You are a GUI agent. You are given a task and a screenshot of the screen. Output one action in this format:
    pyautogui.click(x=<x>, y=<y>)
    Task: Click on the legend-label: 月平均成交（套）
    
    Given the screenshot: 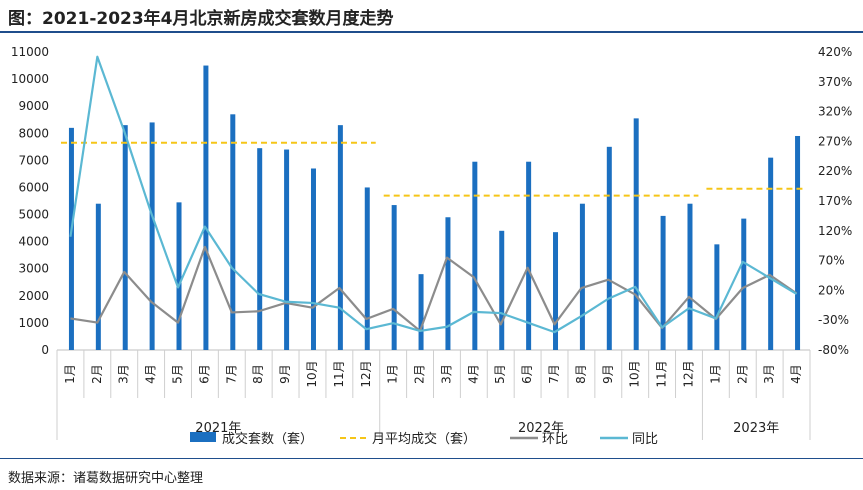 What is the action you would take?
    pyautogui.click(x=424, y=439)
    